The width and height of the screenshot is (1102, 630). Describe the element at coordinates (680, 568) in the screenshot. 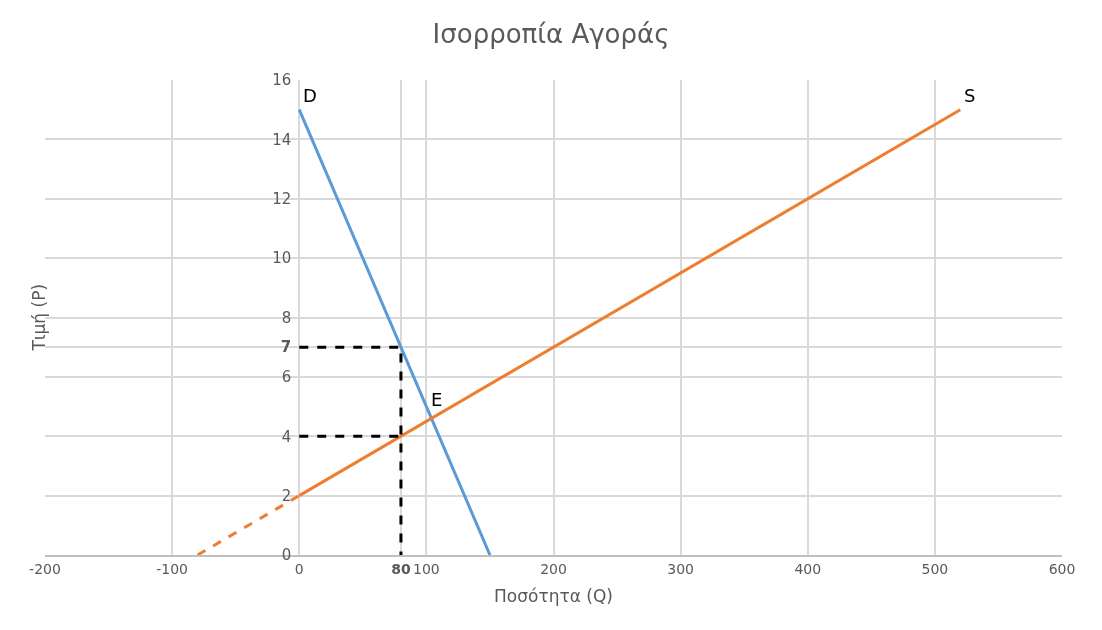

I see `x-tick-label: 300` at that location.